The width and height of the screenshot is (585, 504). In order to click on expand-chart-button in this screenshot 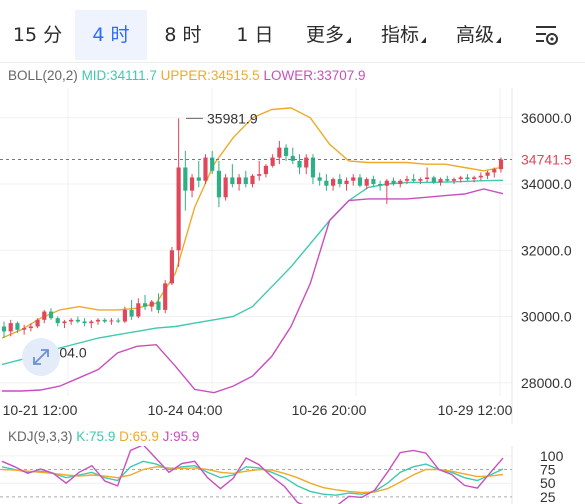, I will do `click(41, 357)`.